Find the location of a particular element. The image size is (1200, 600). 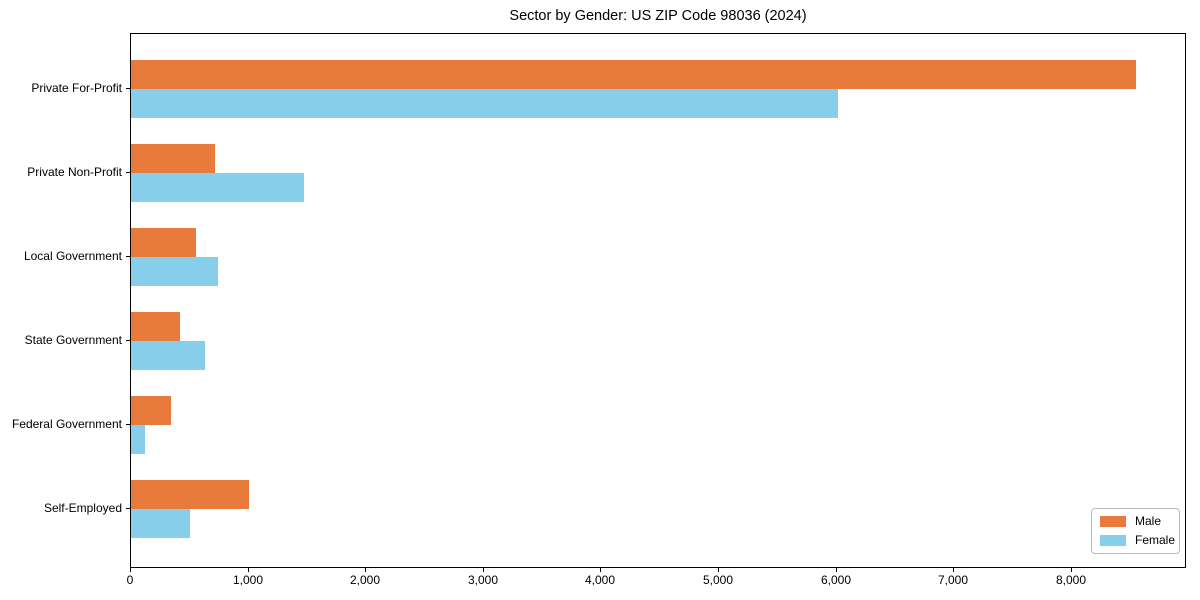

y-tick-label-state-government: State Government is located at coordinates (73, 340).